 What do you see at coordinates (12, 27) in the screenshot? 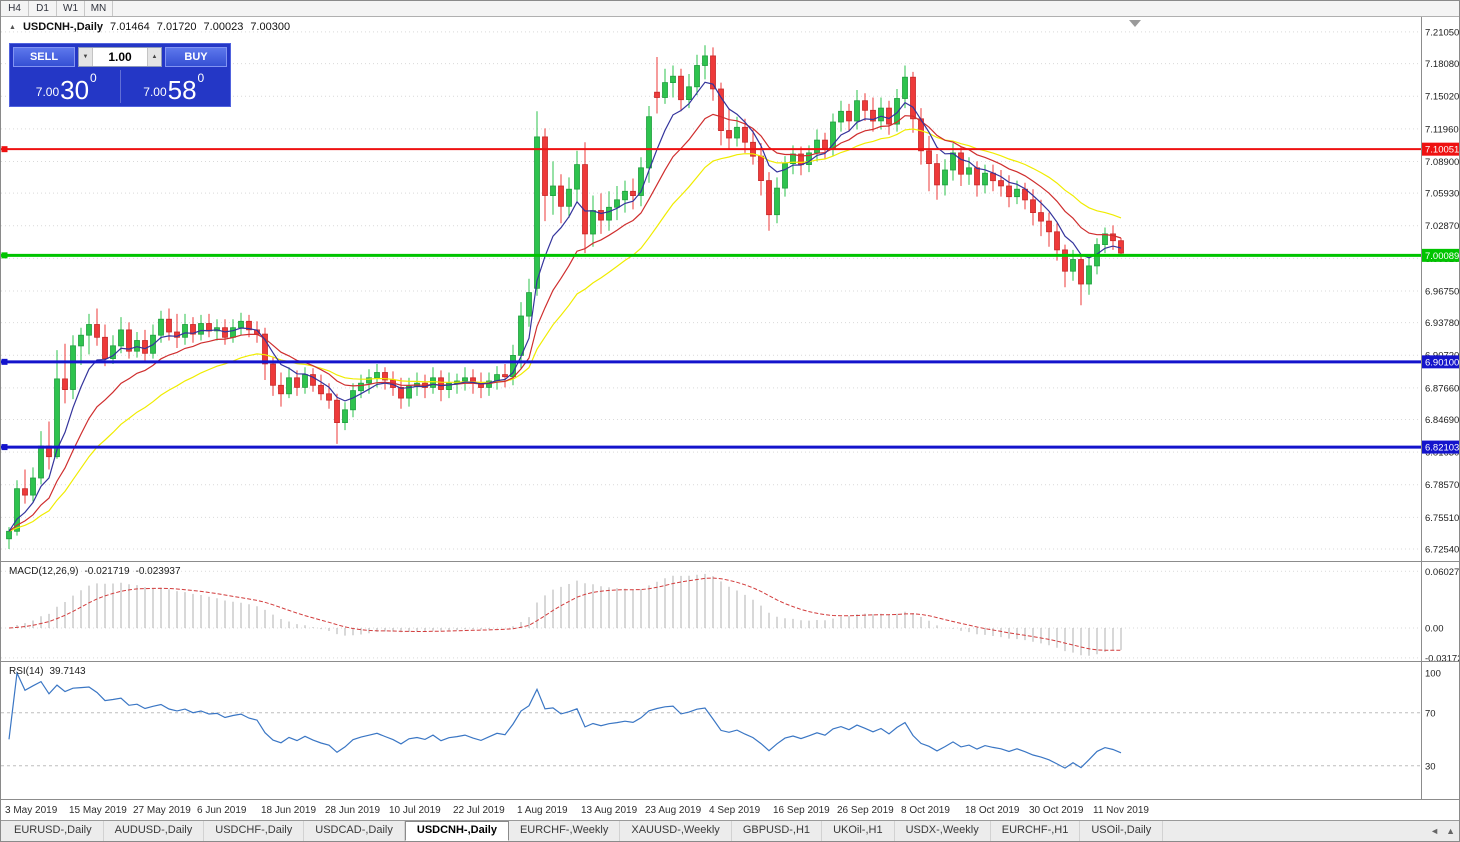
I see `collapse-arrow-icon: ▲` at bounding box center [12, 27].